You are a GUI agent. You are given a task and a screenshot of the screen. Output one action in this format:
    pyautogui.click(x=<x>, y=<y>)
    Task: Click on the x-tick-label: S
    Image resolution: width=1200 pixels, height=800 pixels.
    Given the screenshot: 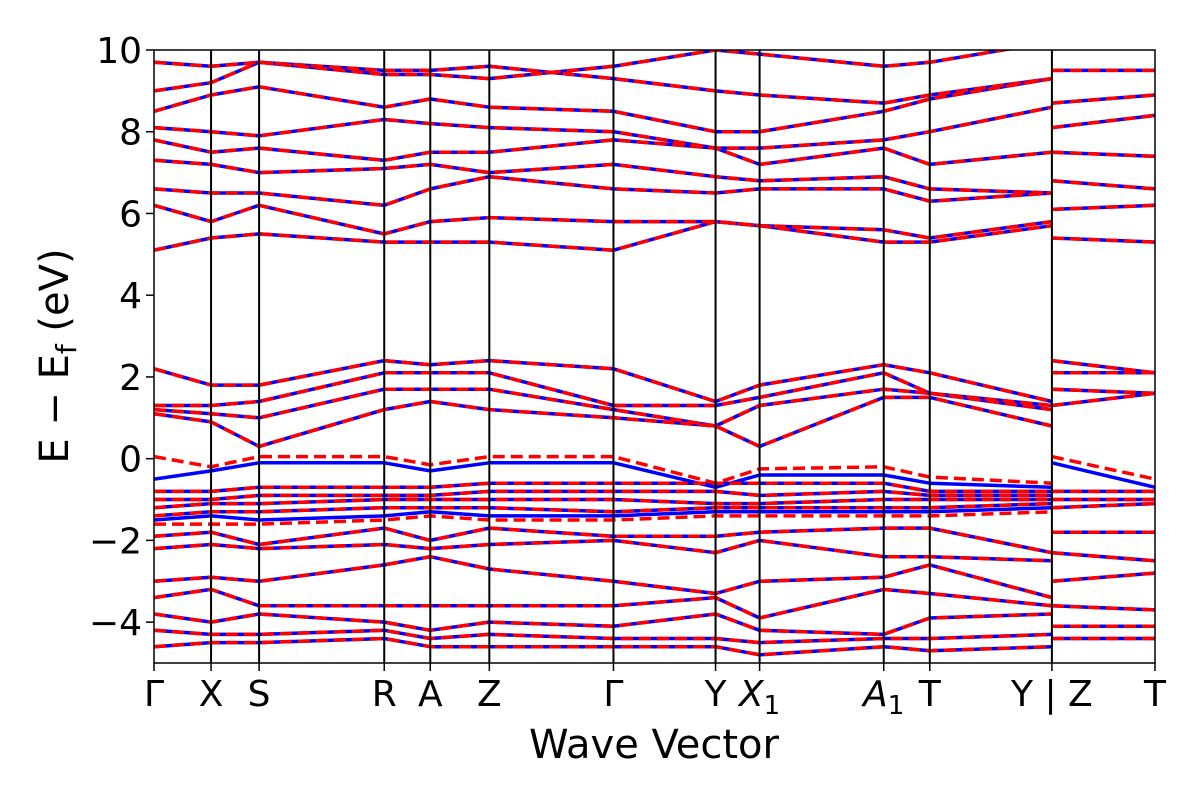 What is the action you would take?
    pyautogui.click(x=259, y=694)
    